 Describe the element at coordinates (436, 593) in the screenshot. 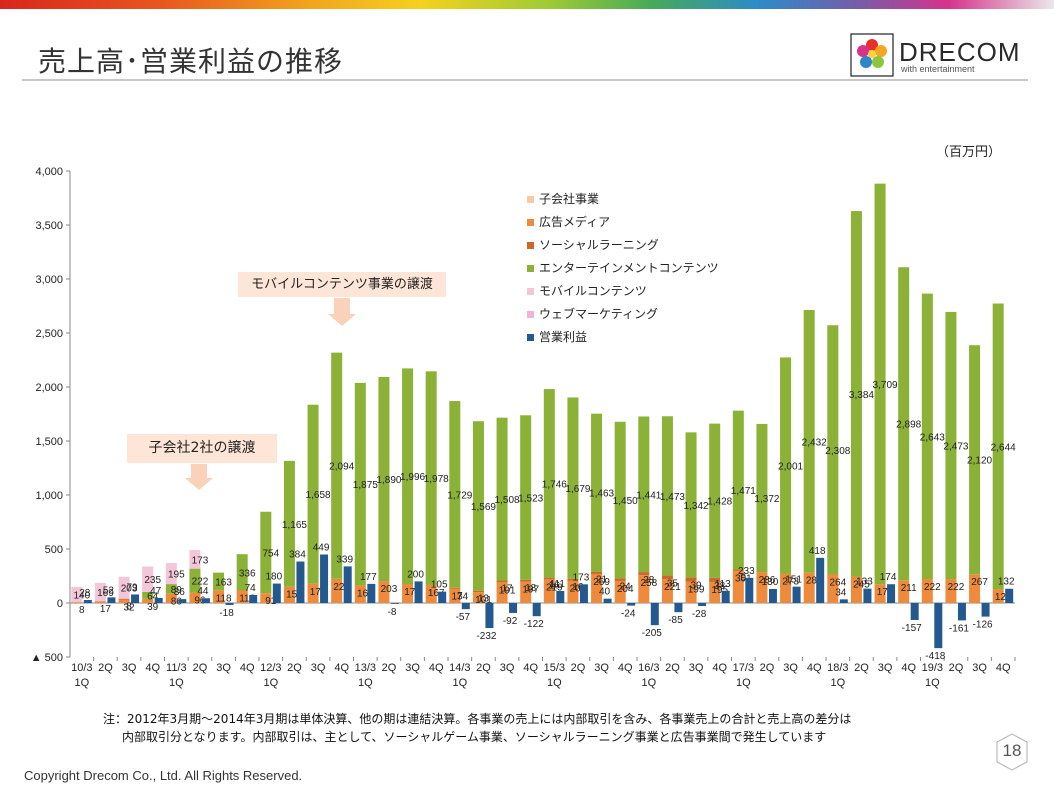

I see `data-label: 167` at that location.